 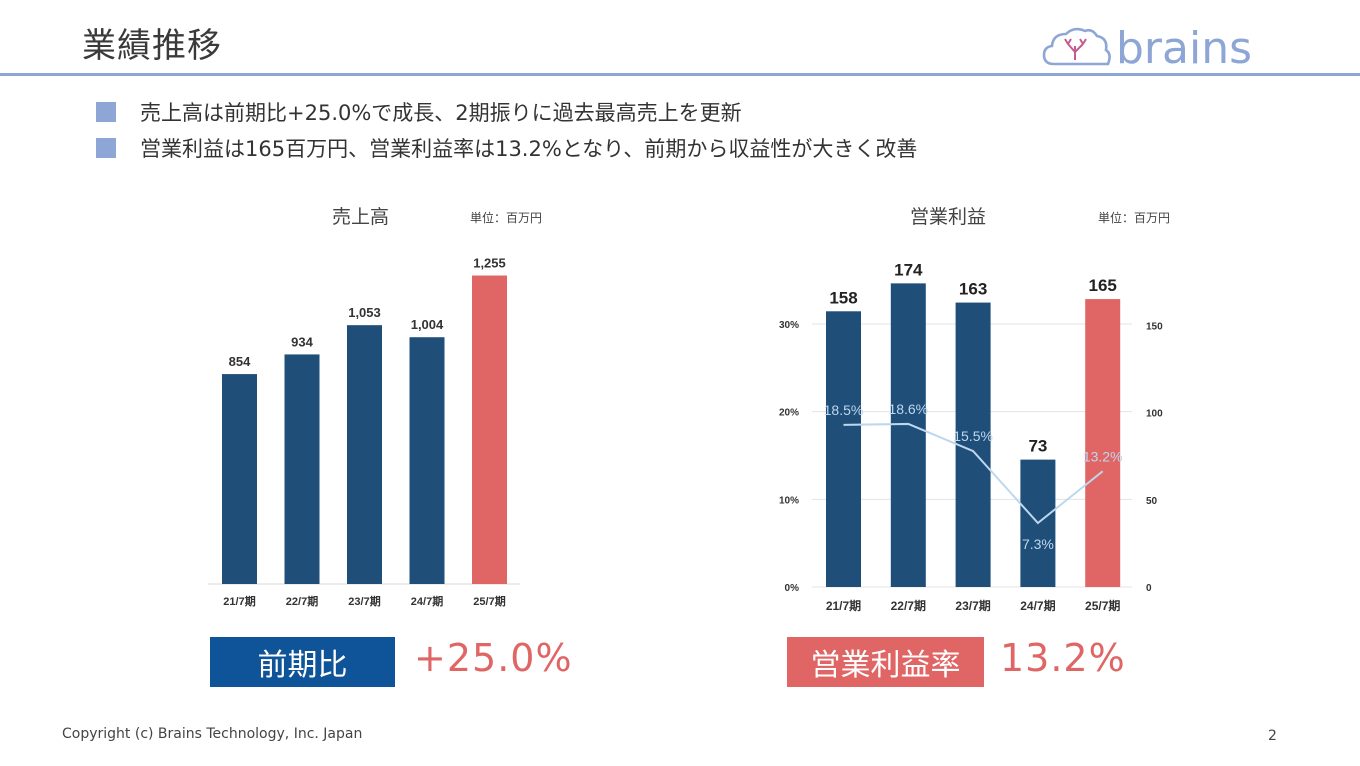 What do you see at coordinates (973, 436) in the screenshot?
I see `margin-data-label: 15.5%` at bounding box center [973, 436].